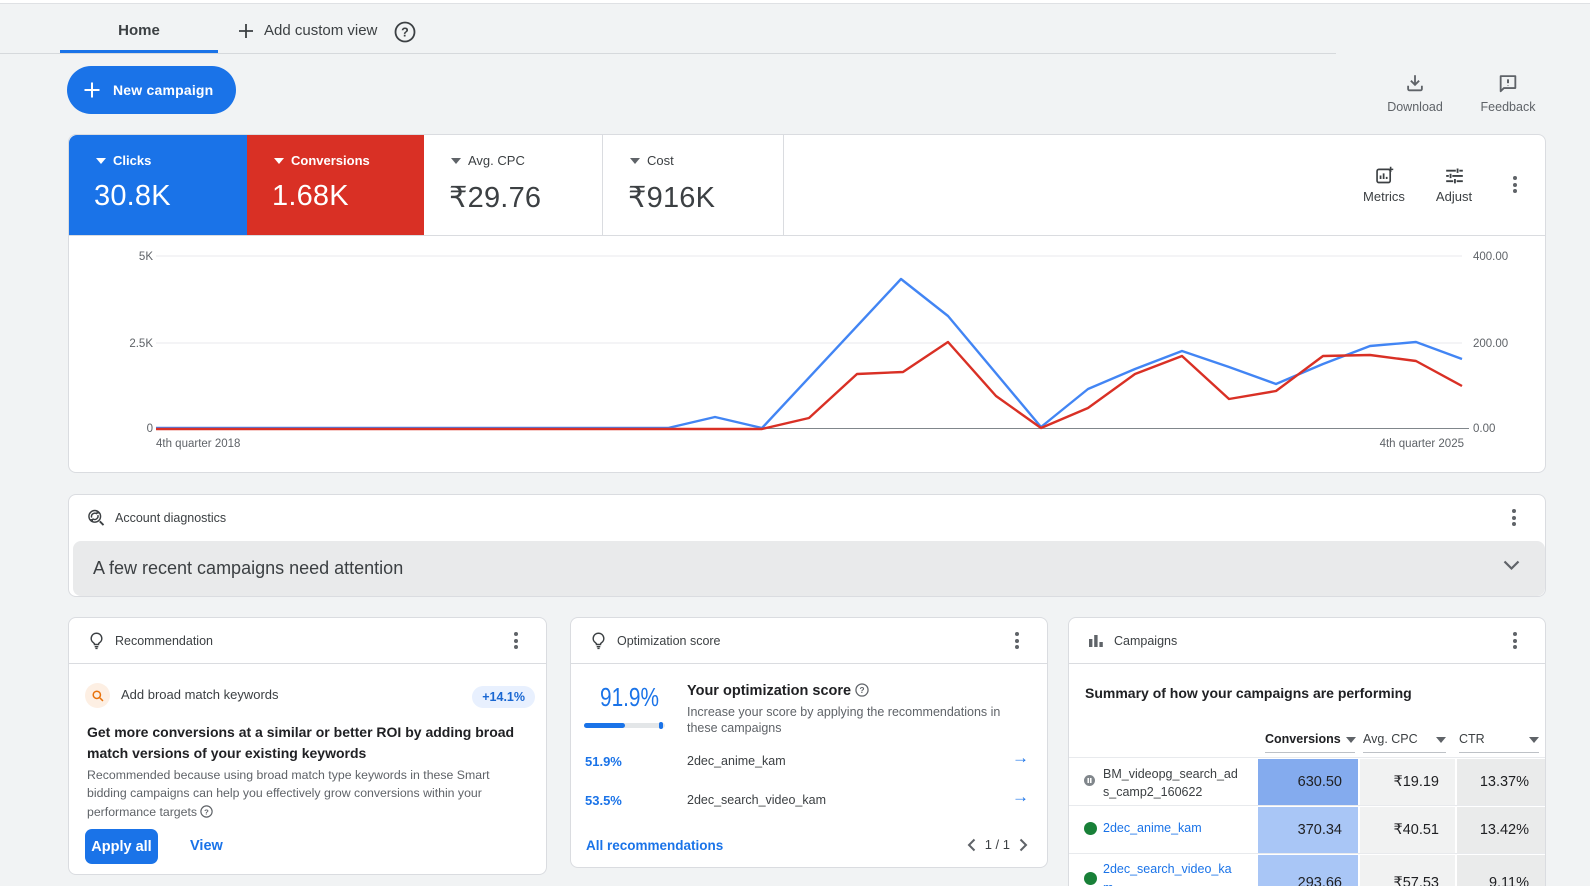 The height and width of the screenshot is (886, 1590). What do you see at coordinates (198, 444) in the screenshot?
I see `svg-text: 4th quarter 2018` at bounding box center [198, 444].